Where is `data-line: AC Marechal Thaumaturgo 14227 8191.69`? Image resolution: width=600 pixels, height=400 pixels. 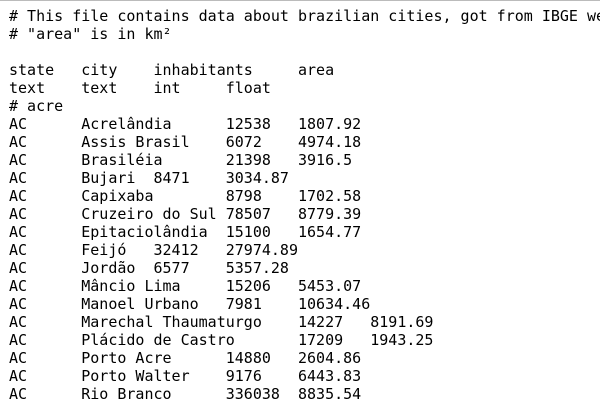 data-line: AC Marechal Thaumaturgo 14227 8191.69 is located at coordinates (221, 322).